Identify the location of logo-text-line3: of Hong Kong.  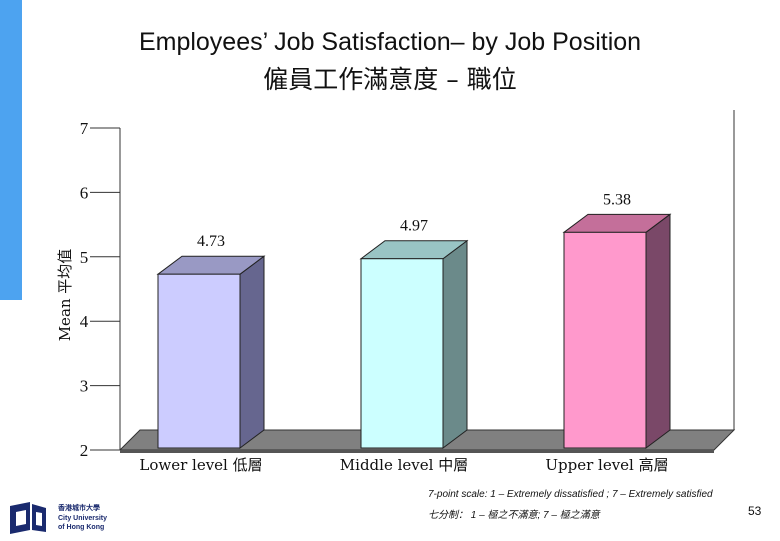
(81, 527).